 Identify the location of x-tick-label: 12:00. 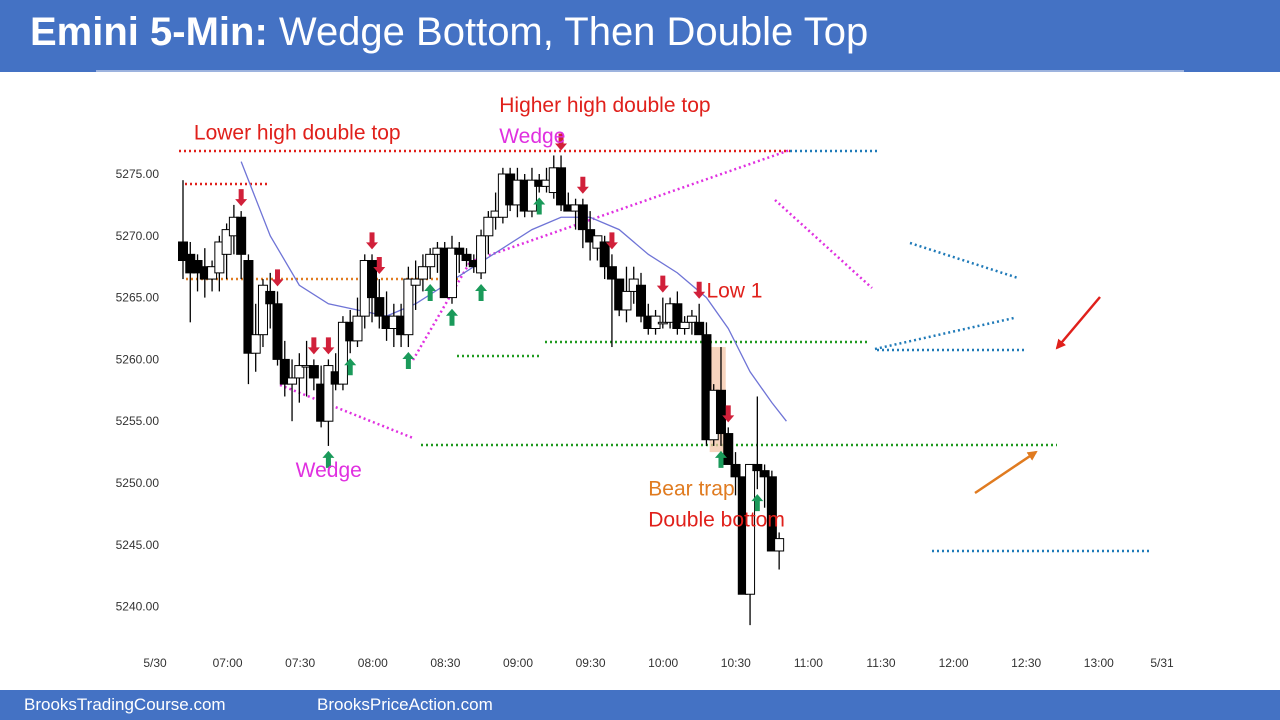
(954, 663).